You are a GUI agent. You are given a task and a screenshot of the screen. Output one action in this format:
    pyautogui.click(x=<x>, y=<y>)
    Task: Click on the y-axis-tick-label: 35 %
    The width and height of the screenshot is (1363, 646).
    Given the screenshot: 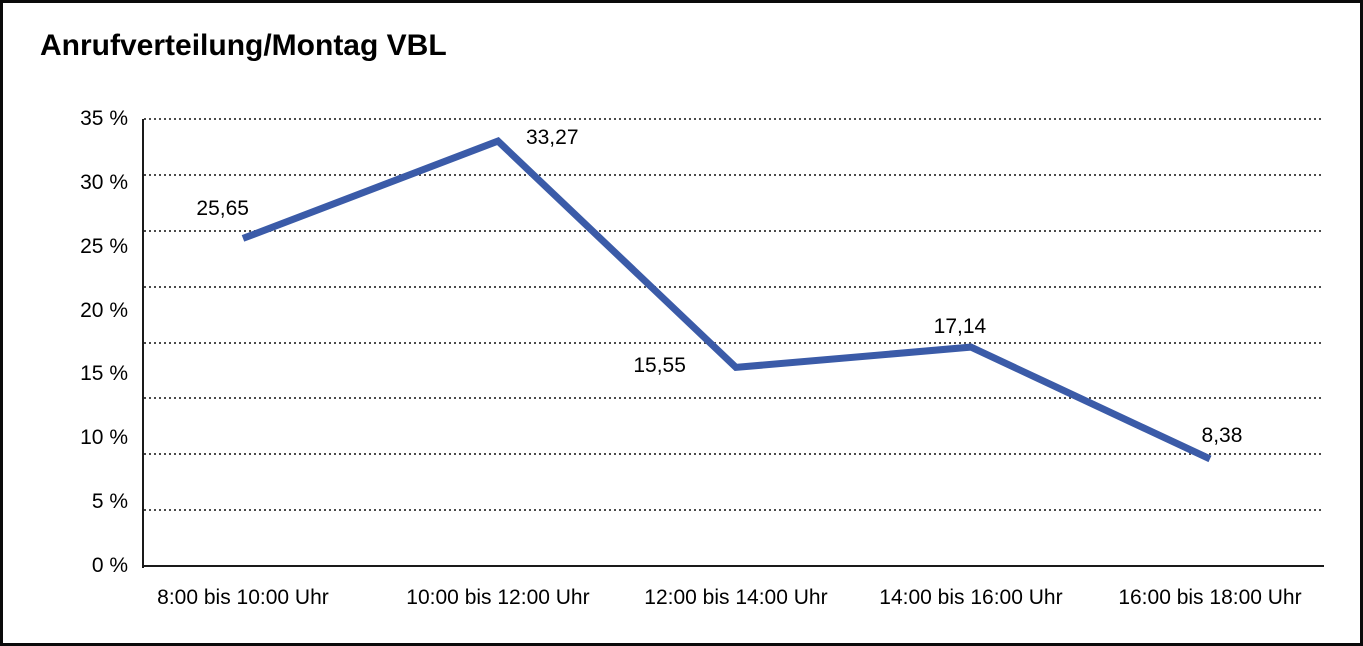 What is the action you would take?
    pyautogui.click(x=104, y=118)
    